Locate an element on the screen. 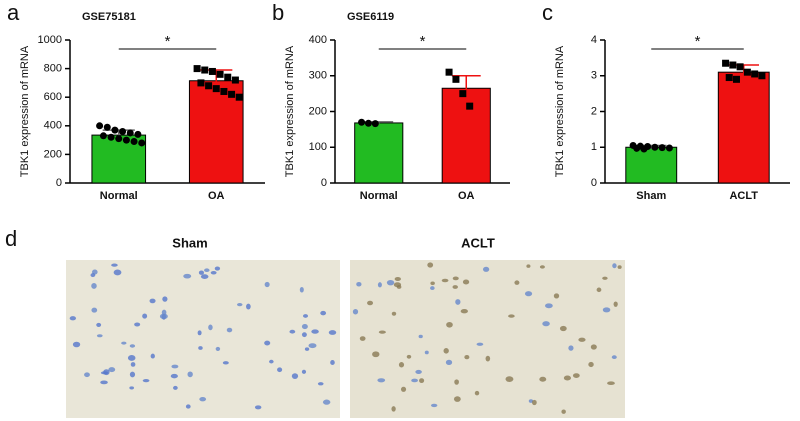  y-tick-label: 600 is located at coordinates (53, 97).